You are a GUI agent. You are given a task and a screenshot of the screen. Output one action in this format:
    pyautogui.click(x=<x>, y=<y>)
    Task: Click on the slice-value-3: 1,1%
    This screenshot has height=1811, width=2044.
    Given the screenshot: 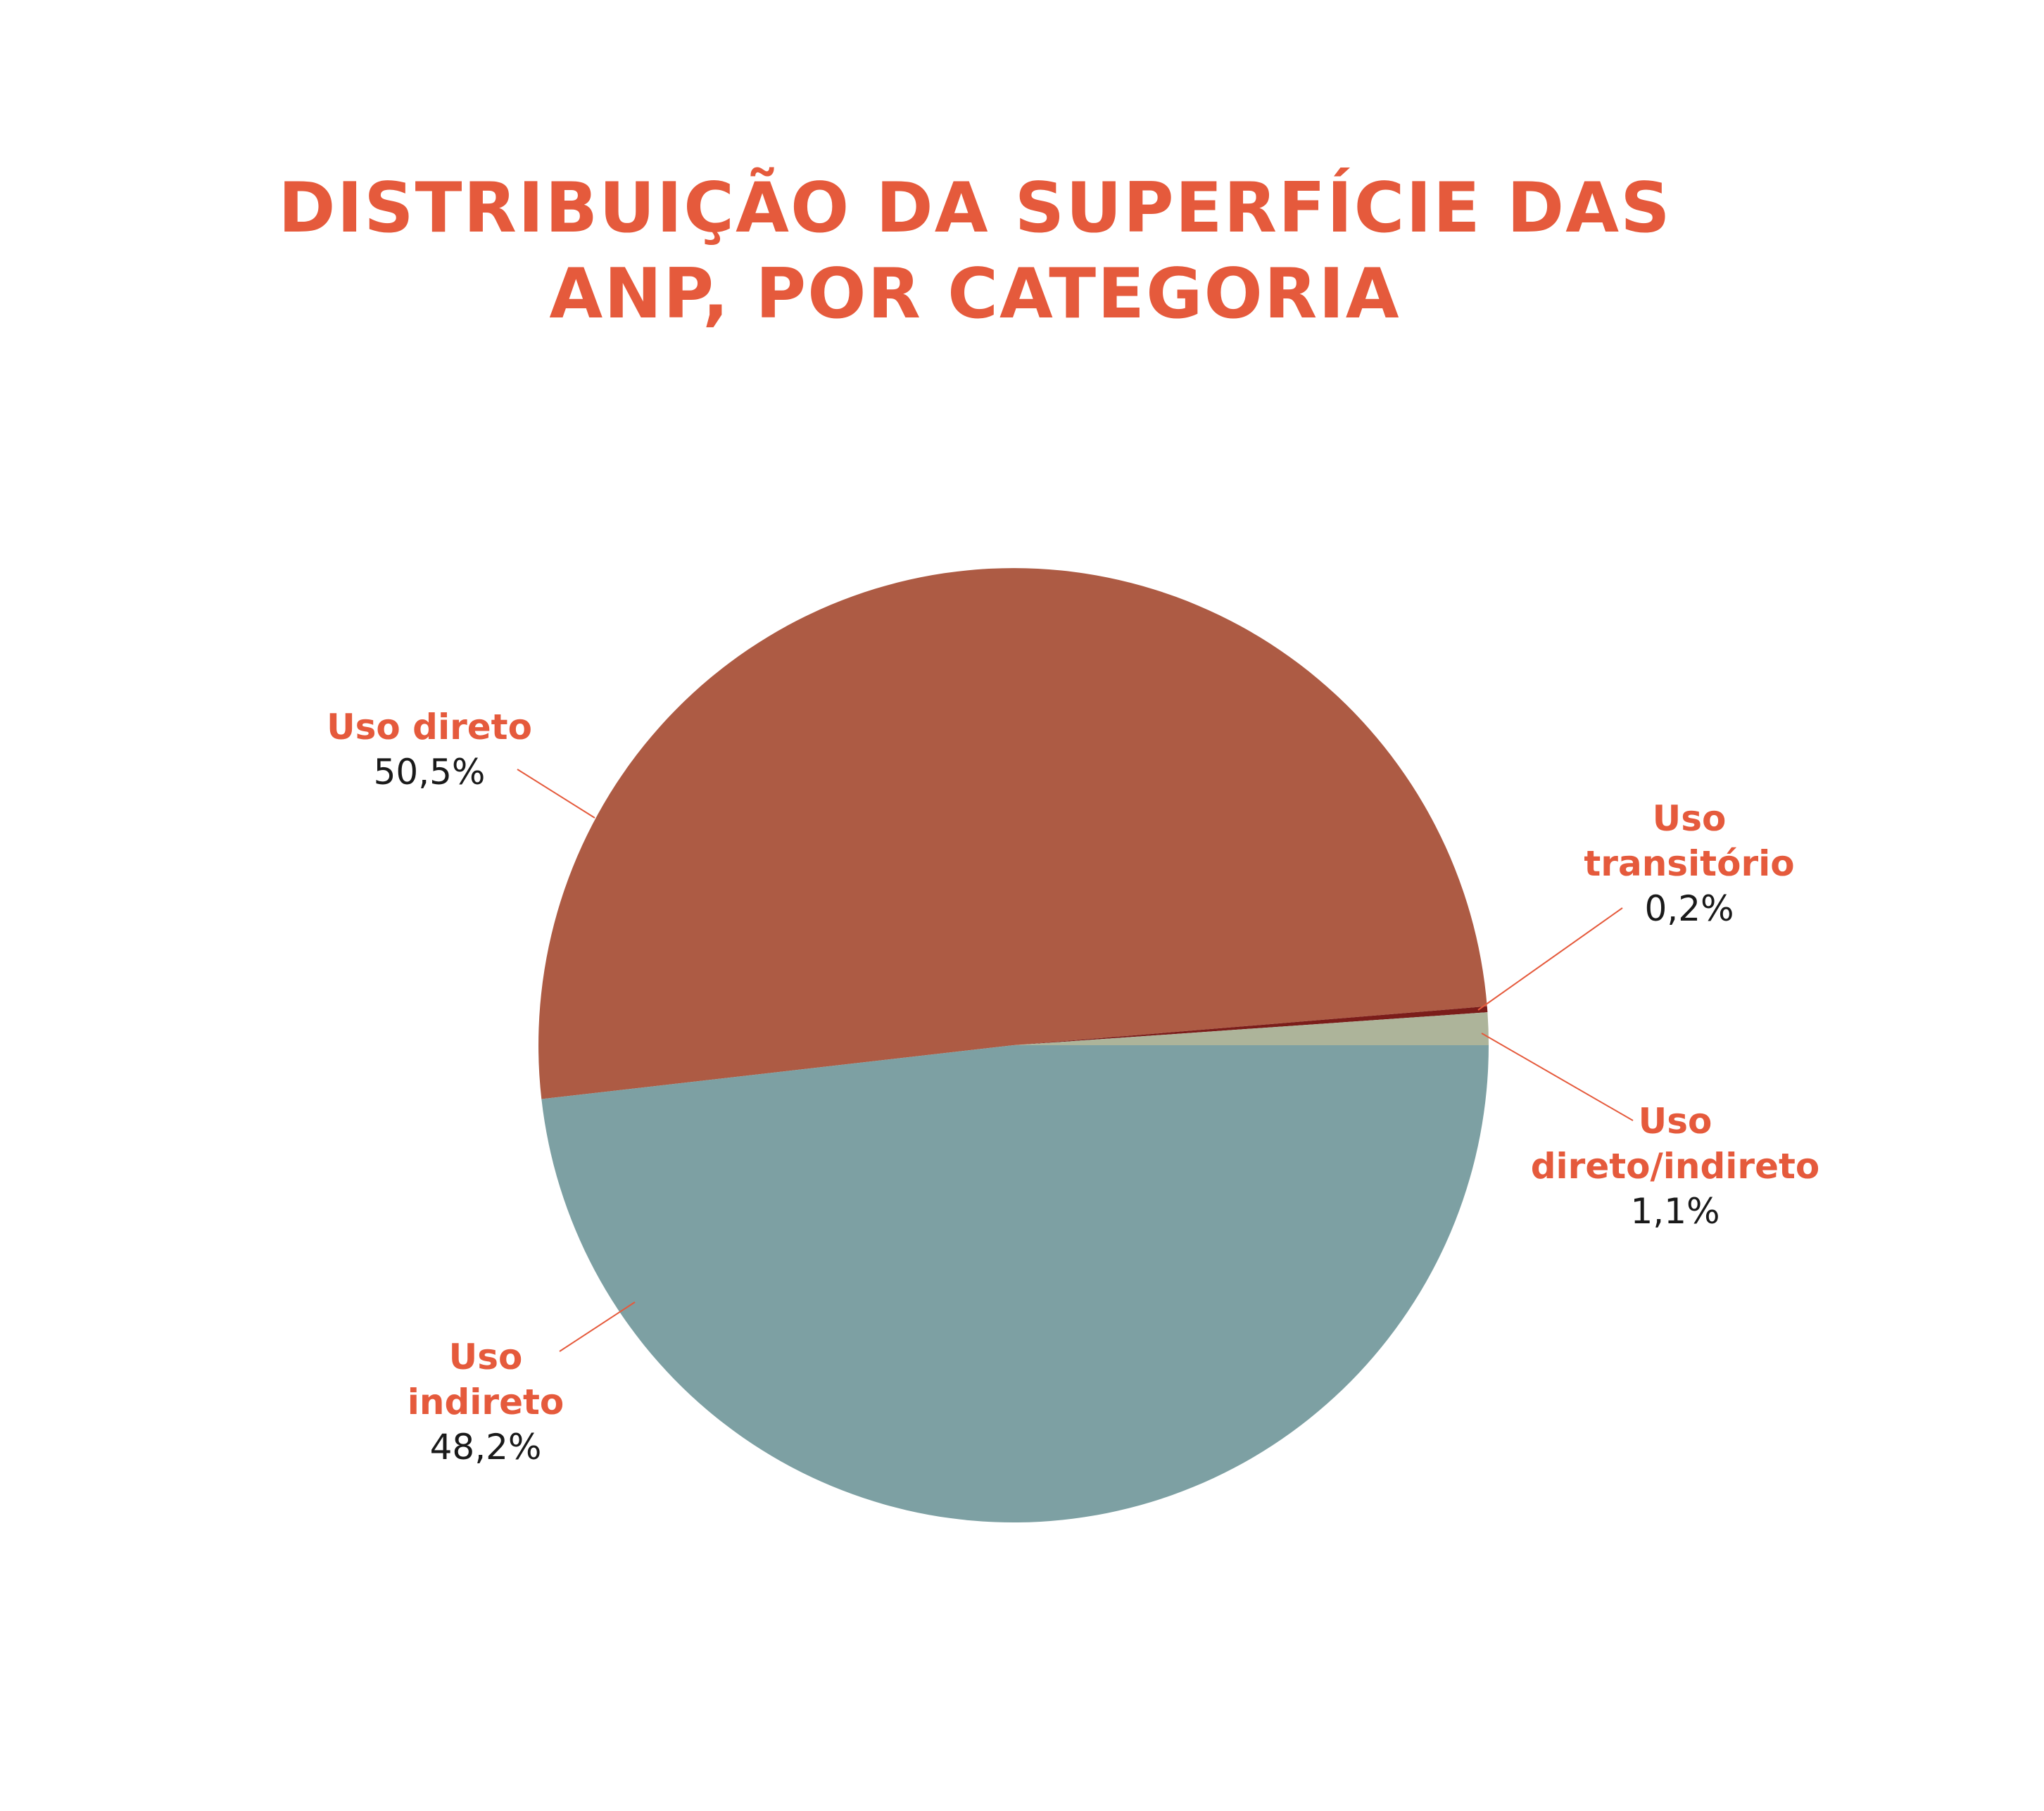 What is the action you would take?
    pyautogui.click(x=1675, y=1211)
    